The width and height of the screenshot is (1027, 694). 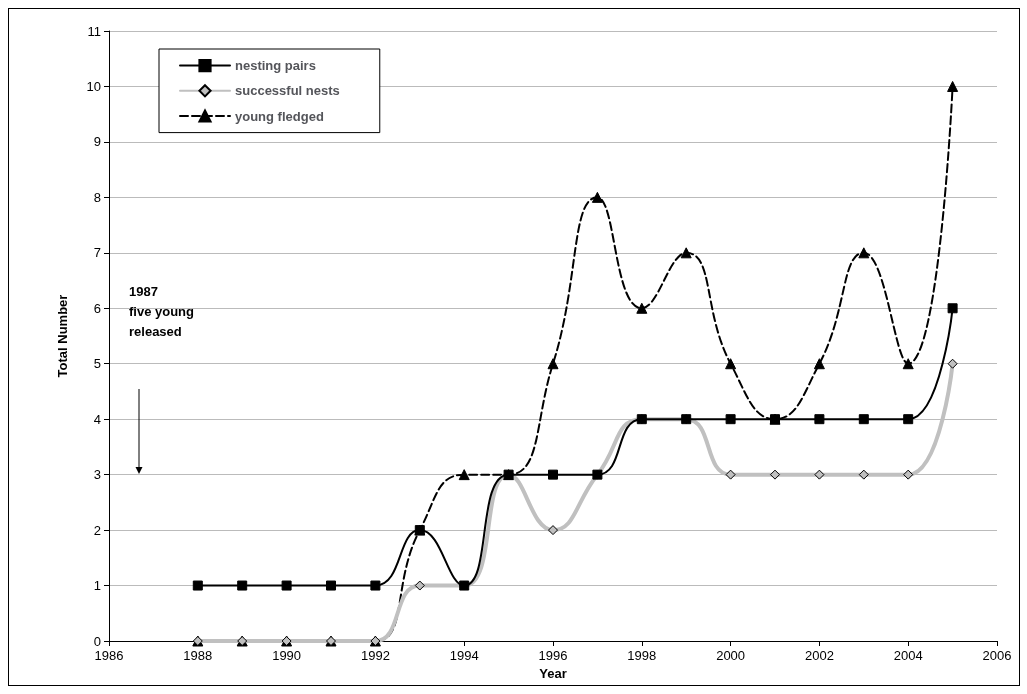 I want to click on legend-label: successful nests, so click(x=287, y=91).